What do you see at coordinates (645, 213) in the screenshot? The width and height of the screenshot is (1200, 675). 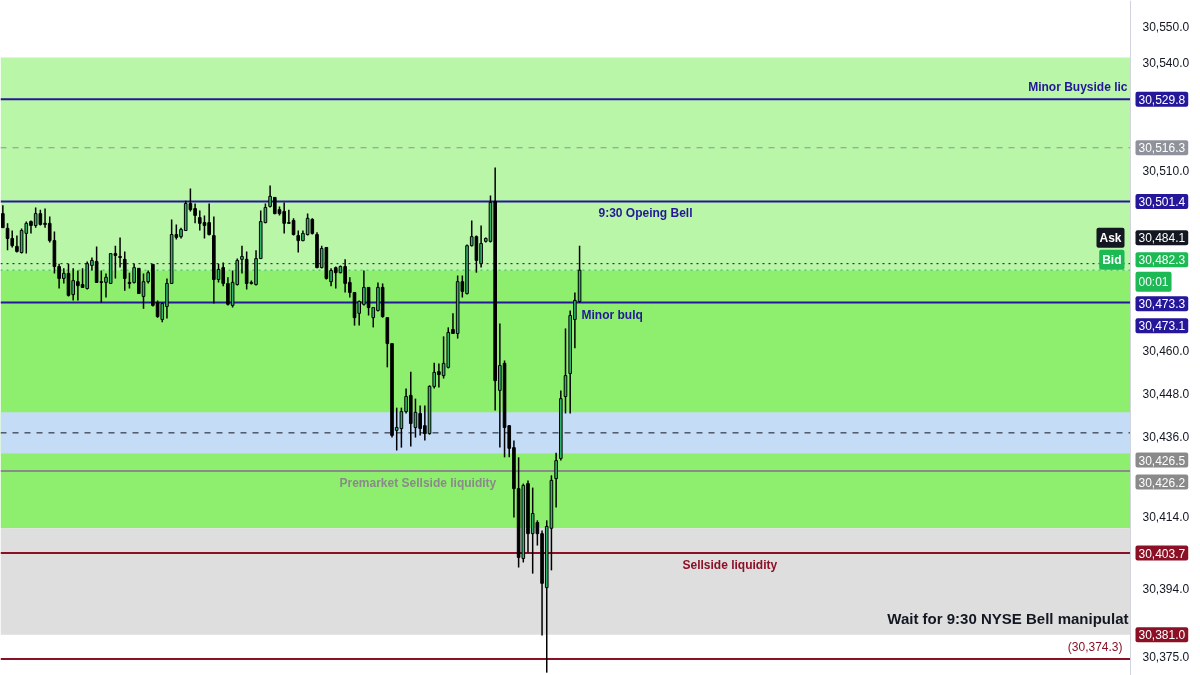 I see `annotation: 9:30 Opeing Bell` at bounding box center [645, 213].